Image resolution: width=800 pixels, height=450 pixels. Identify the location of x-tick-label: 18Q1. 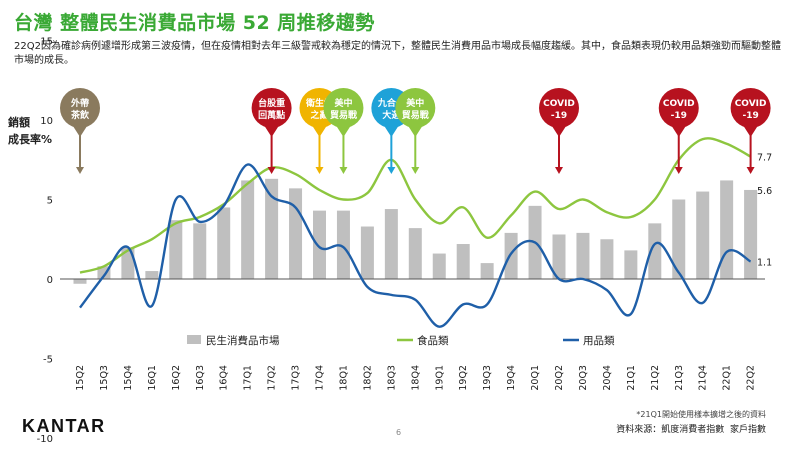
(343, 378).